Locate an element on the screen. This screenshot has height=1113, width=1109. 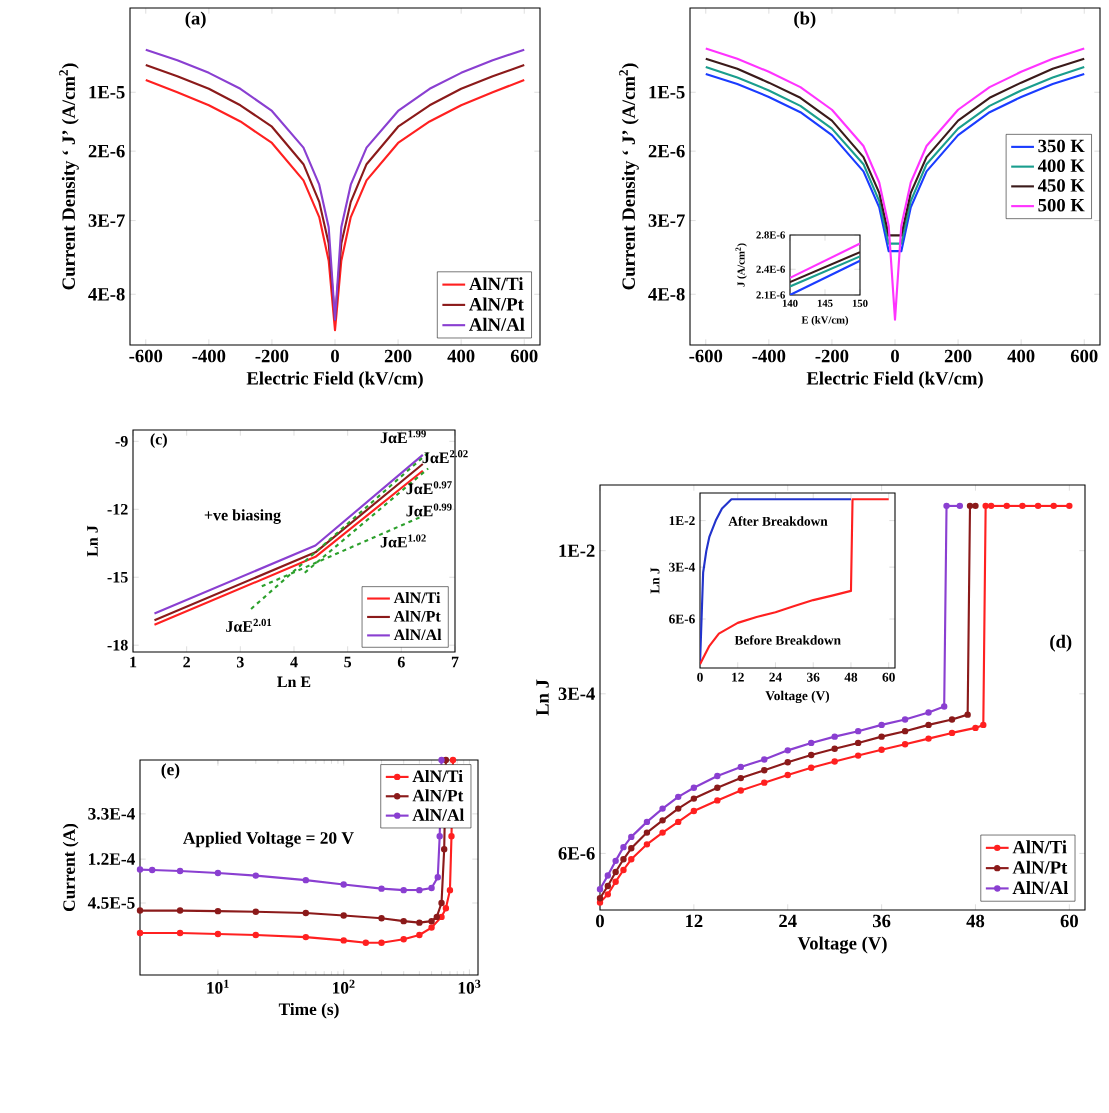
chart-title: (e) is located at coordinates (170, 771).